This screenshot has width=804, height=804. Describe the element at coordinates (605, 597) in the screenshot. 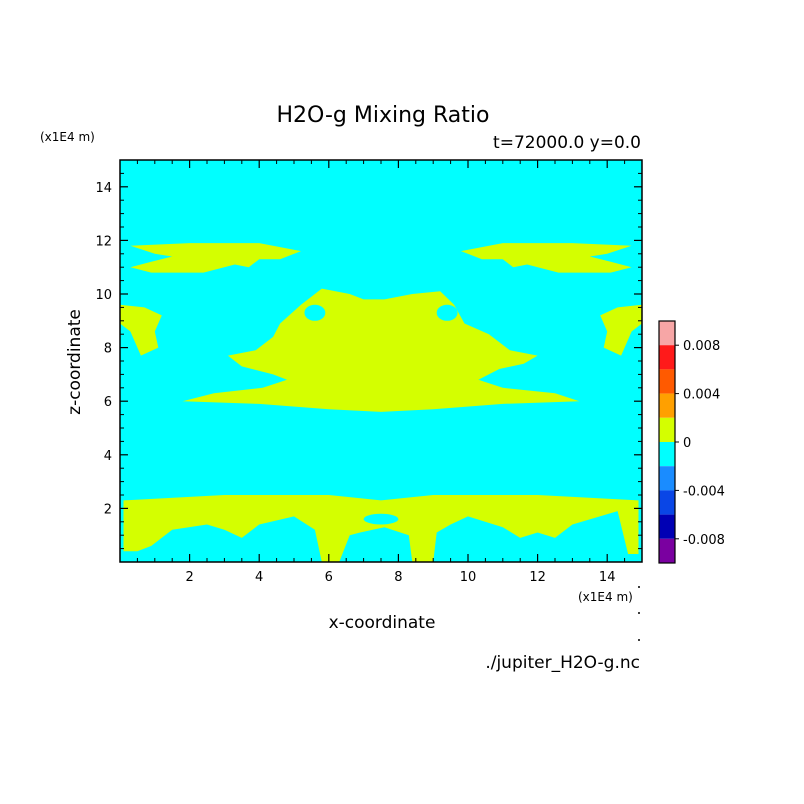

I see `x-axis-unit: (x1E4 m)` at that location.